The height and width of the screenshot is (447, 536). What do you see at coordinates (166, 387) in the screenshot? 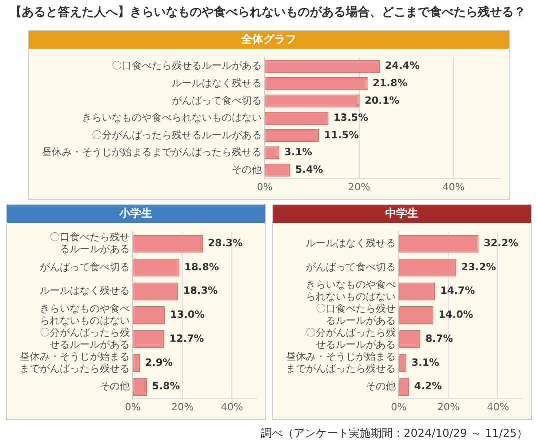
I see `data-label: 5.8%` at bounding box center [166, 387].